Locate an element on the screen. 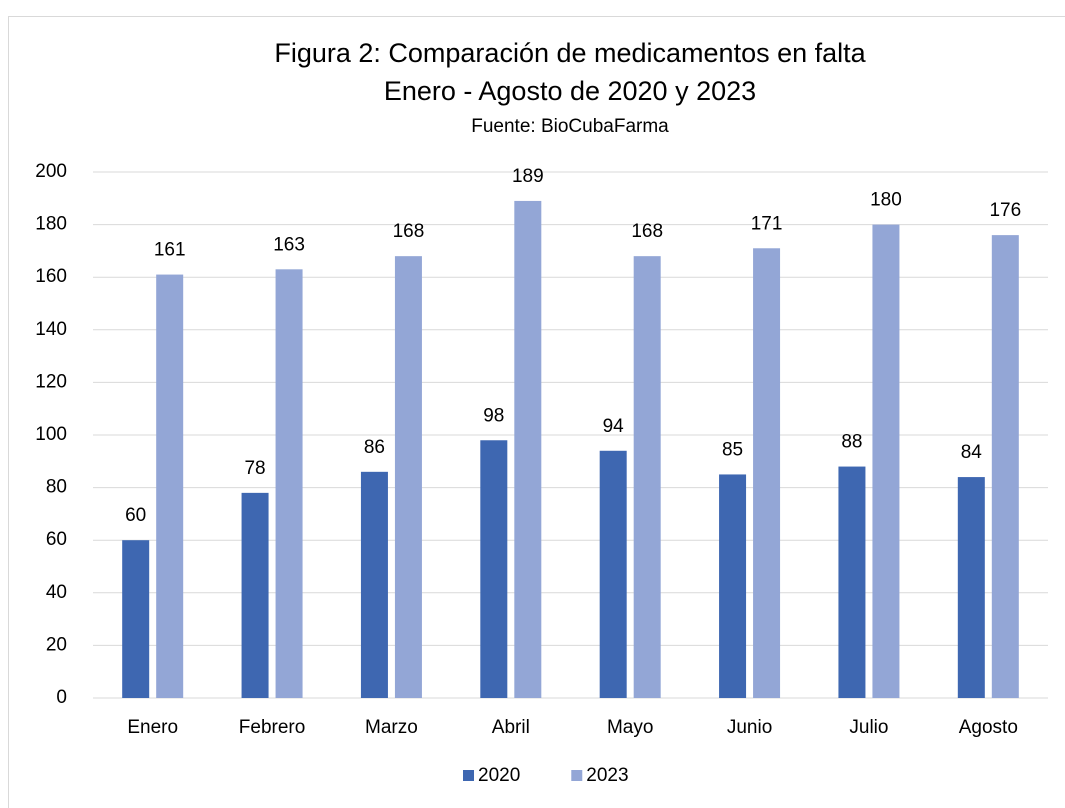  data-label: 86 is located at coordinates (374, 447).